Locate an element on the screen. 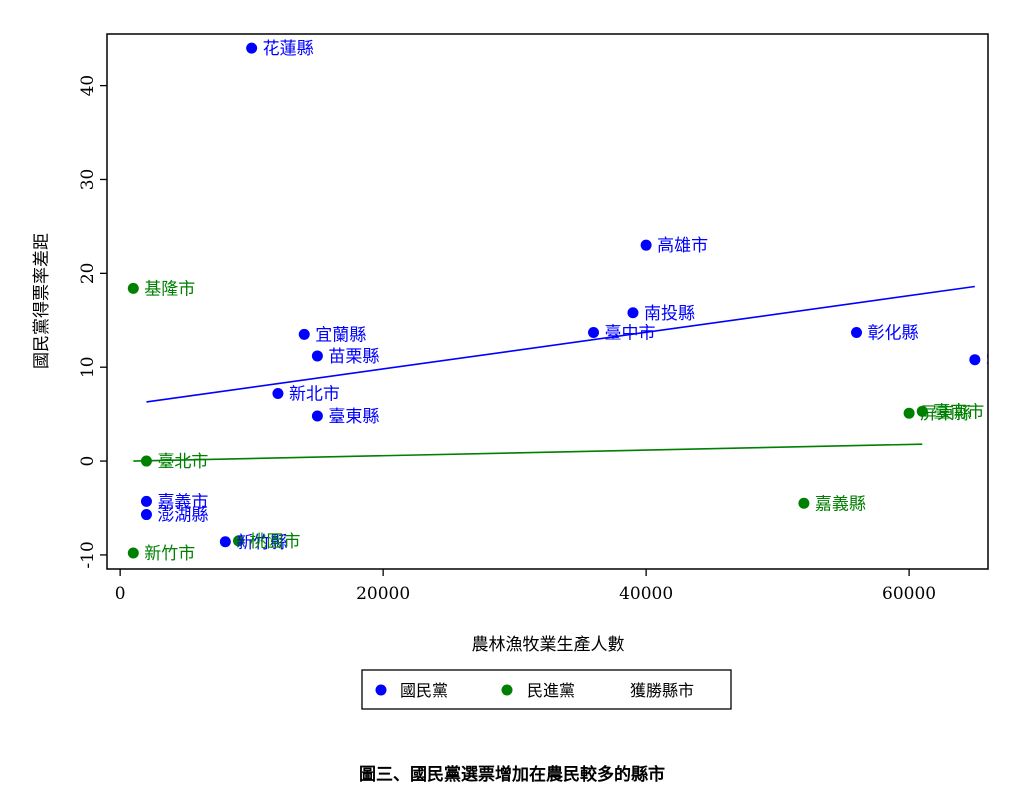 The width and height of the screenshot is (1024, 794). y-tick-label: -10 is located at coordinates (88, 554).